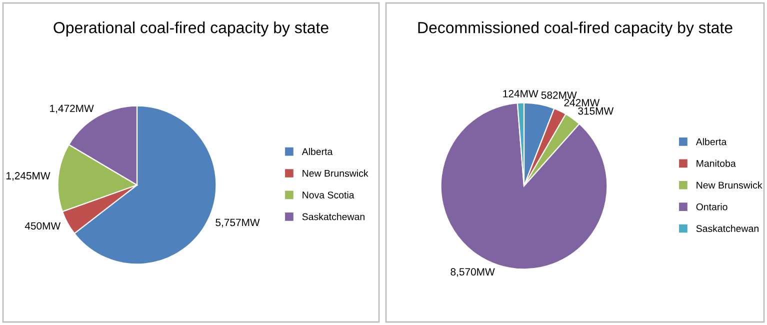 The width and height of the screenshot is (767, 325). Describe the element at coordinates (191, 29) in the screenshot. I see `chart-title: Operational coal-fired capacity by state` at that location.